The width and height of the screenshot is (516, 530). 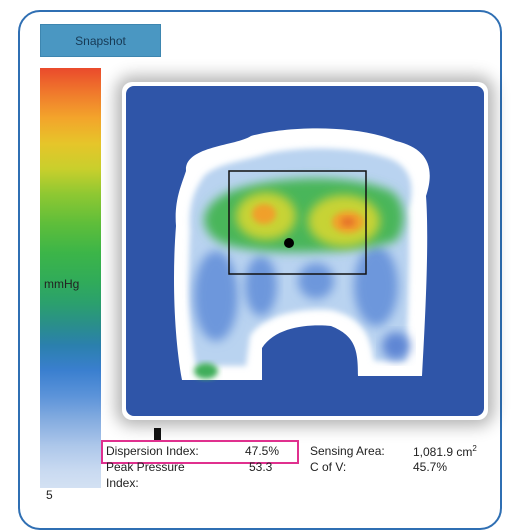 I want to click on color-scale-bar, so click(x=70, y=278).